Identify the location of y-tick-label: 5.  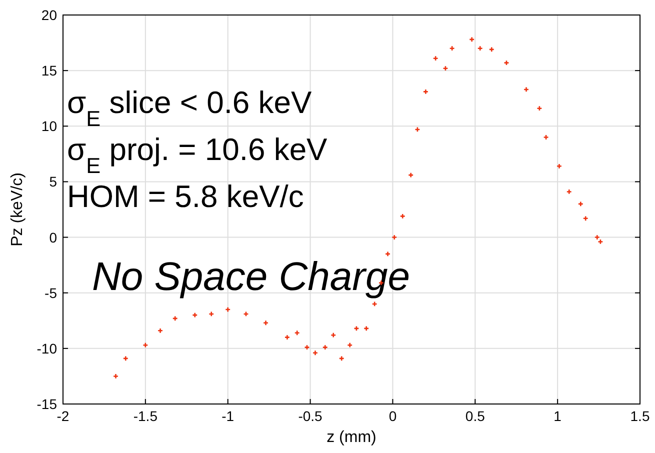
(53, 182).